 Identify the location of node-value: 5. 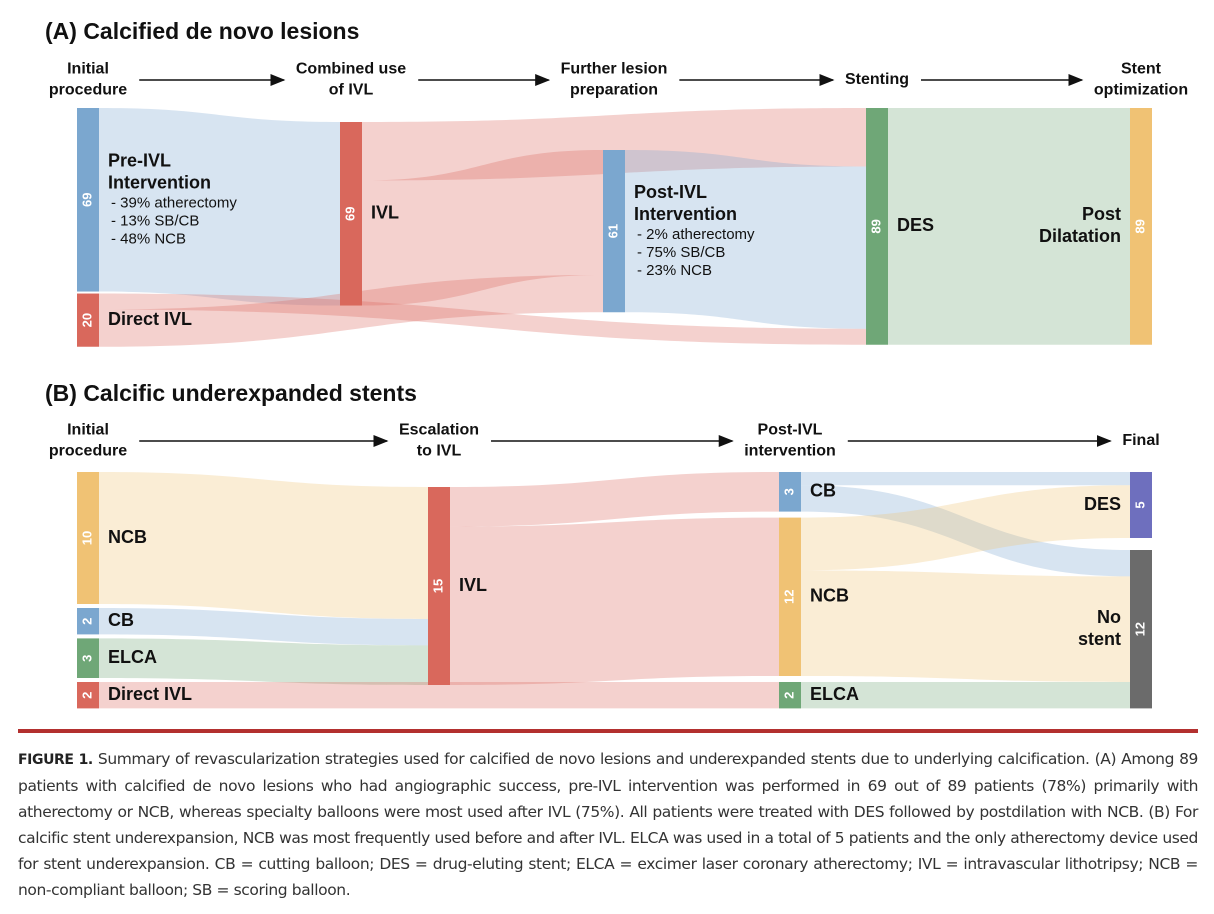
(1139, 504).